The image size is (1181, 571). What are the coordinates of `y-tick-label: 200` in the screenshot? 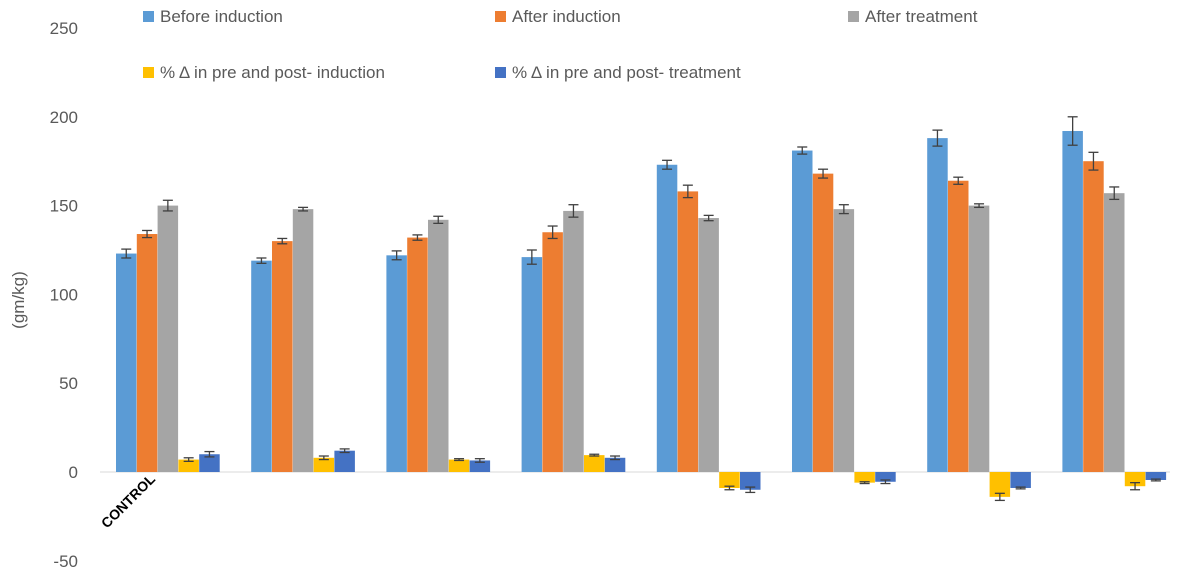 It's located at (64, 117).